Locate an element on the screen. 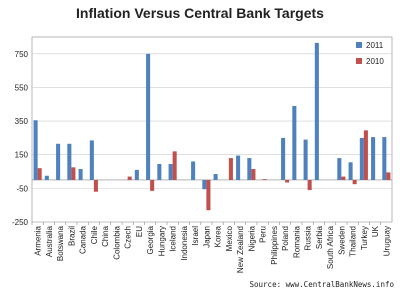 This screenshot has width=400, height=292. x-tick-label: Indonesia is located at coordinates (184, 242).